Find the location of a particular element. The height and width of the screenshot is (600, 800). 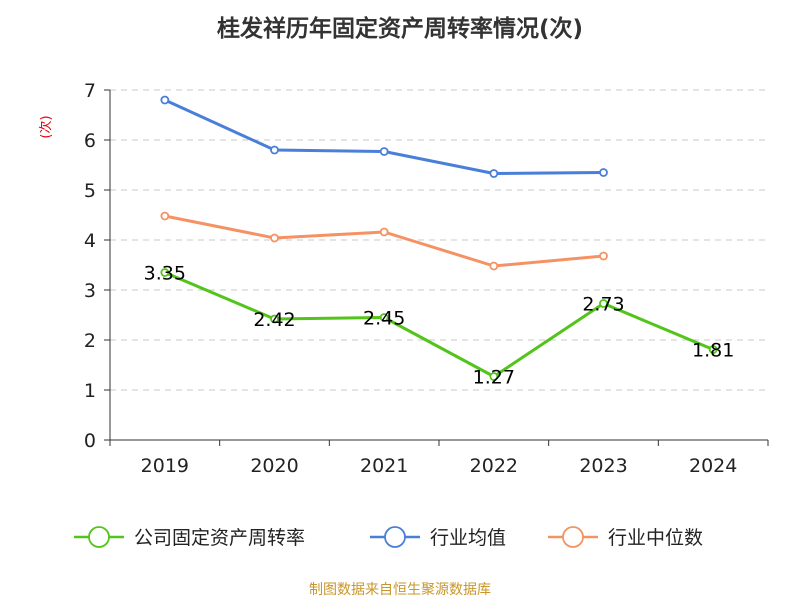

x-tick-label: 2022 is located at coordinates (494, 466).